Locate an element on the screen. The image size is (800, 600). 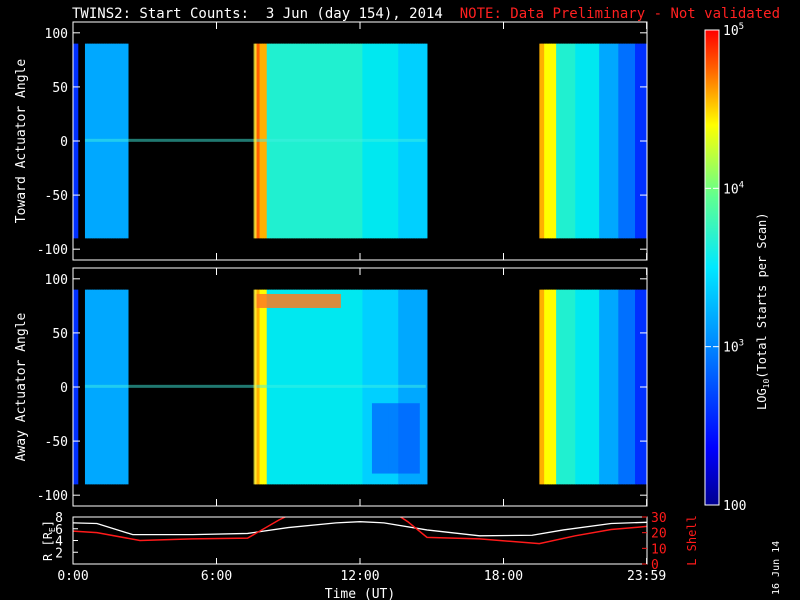
colorbar-tick-label: 10⁴ is located at coordinates (733, 188).